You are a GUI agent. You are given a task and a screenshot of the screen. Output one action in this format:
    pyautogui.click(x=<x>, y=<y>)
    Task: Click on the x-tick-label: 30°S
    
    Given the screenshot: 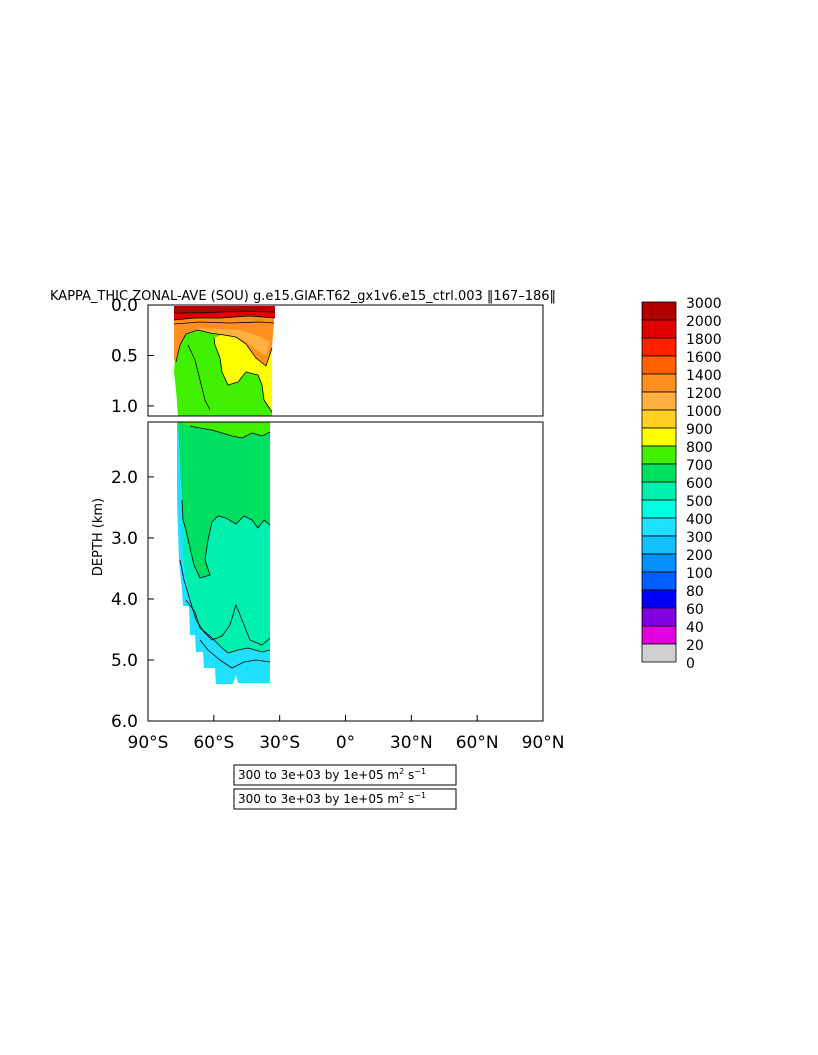 What is the action you would take?
    pyautogui.click(x=279, y=743)
    